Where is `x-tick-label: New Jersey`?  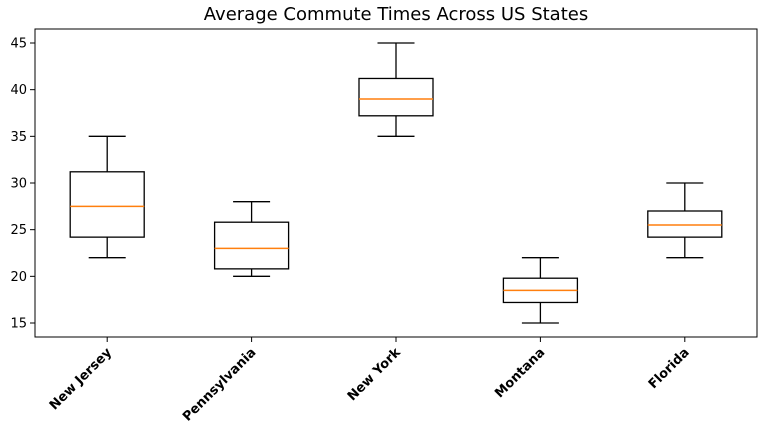
x-tick-label: New Jersey is located at coordinates (81, 379).